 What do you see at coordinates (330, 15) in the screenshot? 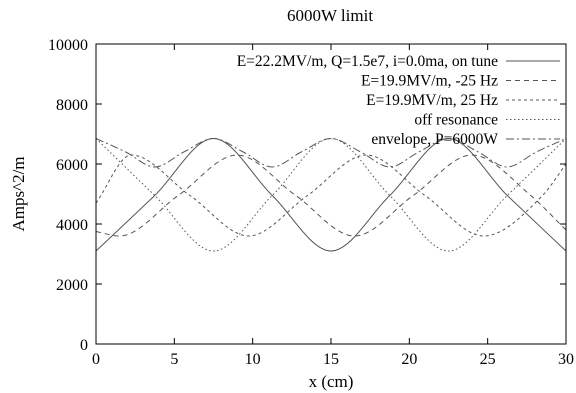
I see `chart-title: 6000W limit` at bounding box center [330, 15].